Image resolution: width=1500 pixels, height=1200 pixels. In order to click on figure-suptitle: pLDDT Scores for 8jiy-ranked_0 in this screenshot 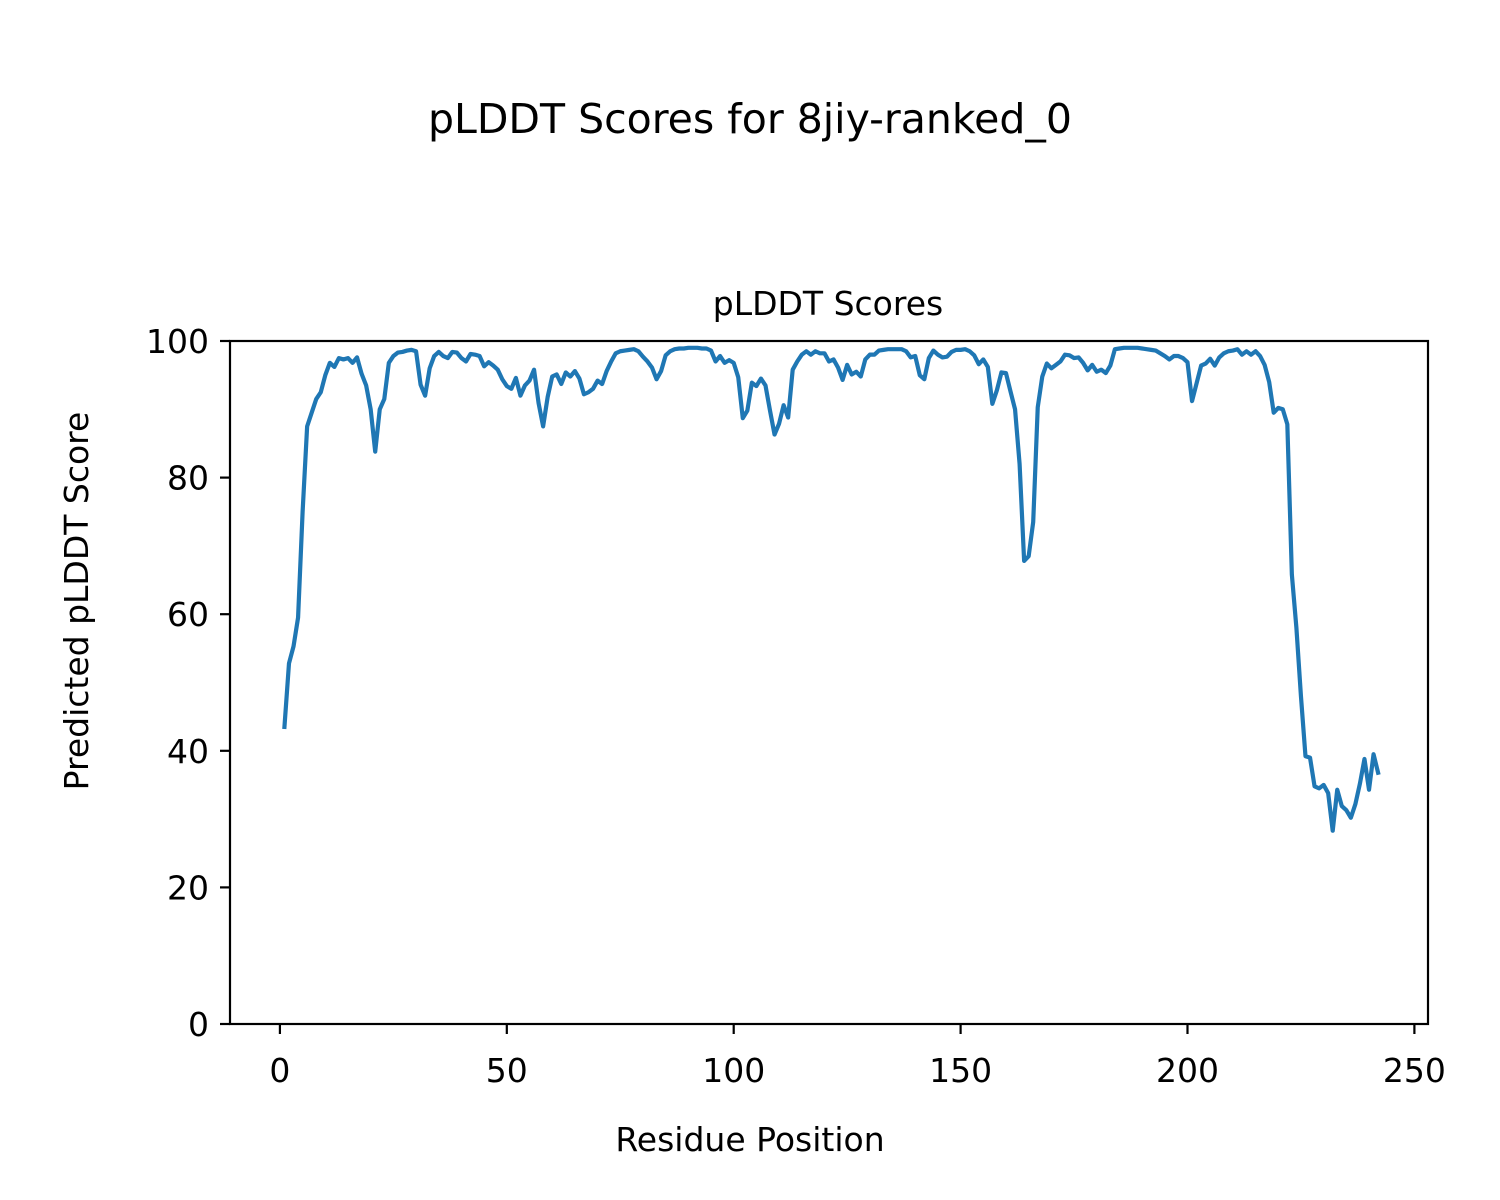, I will do `click(750, 119)`.